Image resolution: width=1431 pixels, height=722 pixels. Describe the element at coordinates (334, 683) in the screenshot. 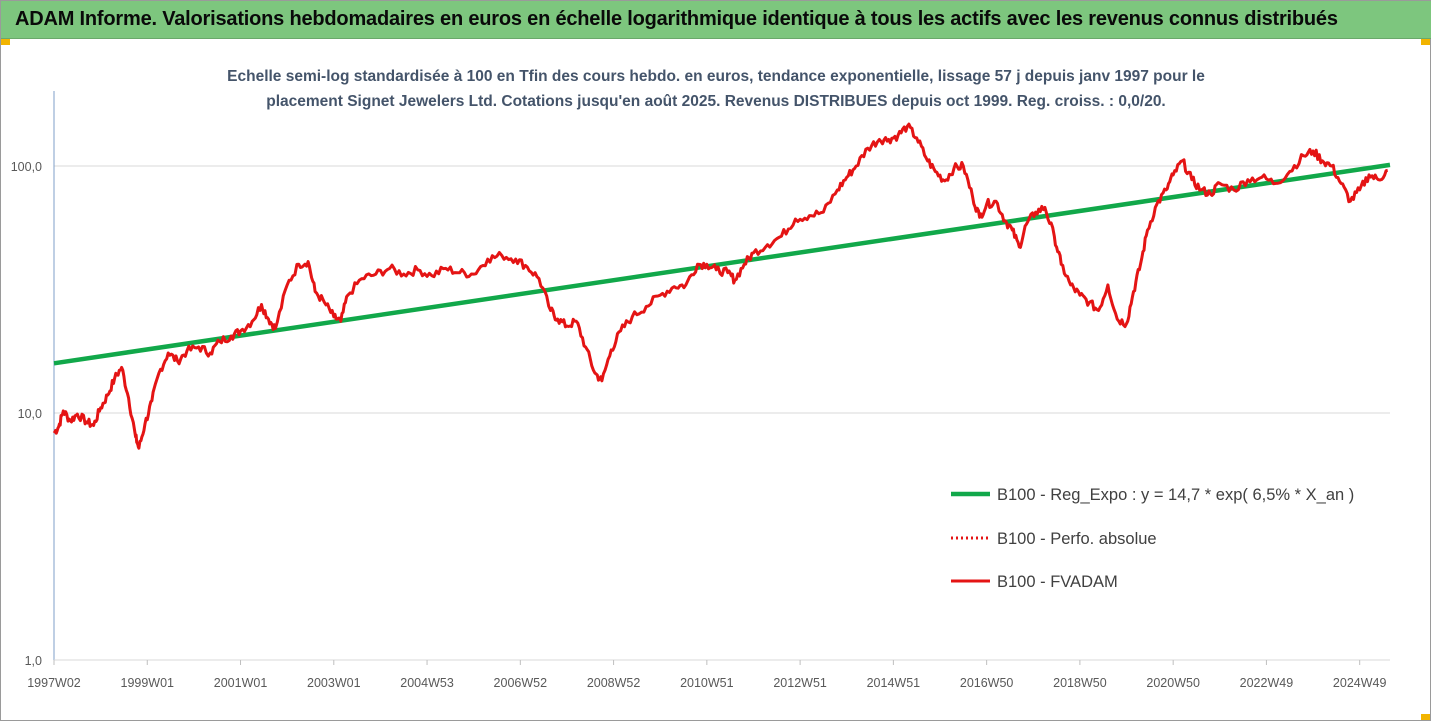

I see `x-tick-label: 2003W01` at that location.